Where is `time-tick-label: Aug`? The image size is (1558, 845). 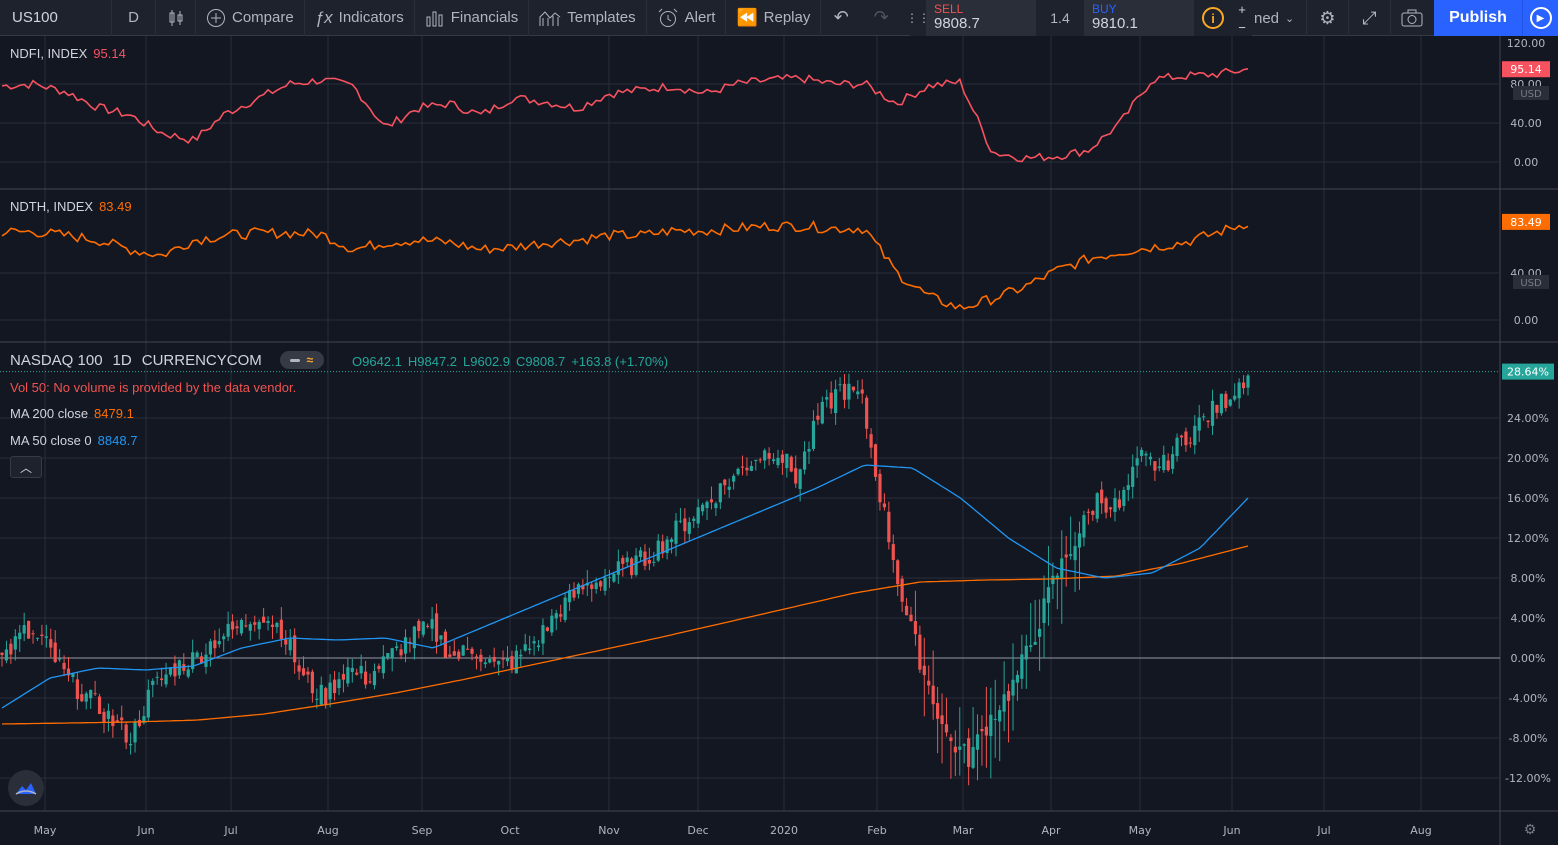 time-tick-label: Aug is located at coordinates (327, 830).